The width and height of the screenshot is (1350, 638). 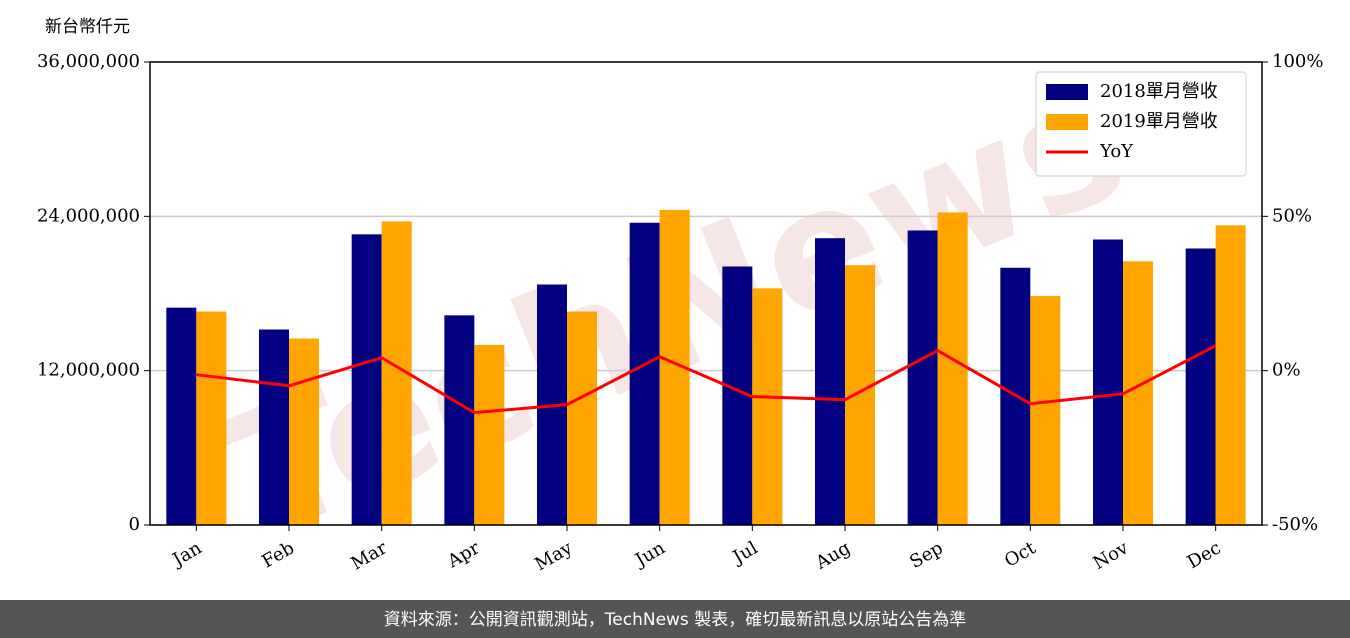 I want to click on legend-label: YoY, so click(x=1116, y=151).